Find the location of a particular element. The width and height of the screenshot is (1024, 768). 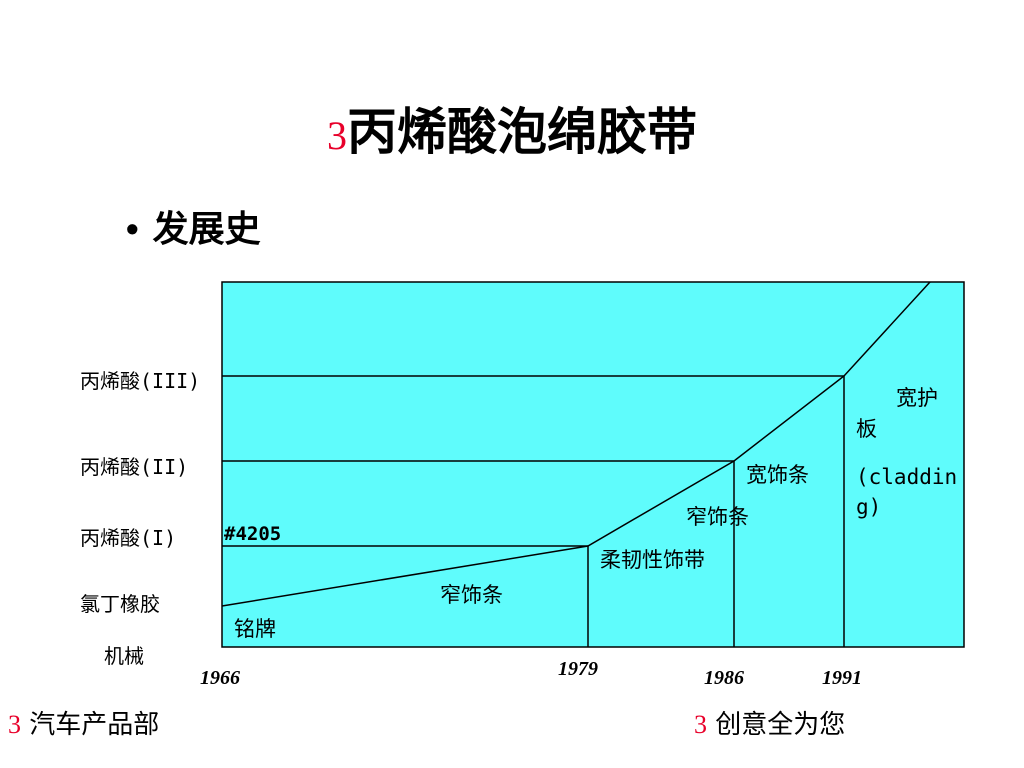

label-nameplate: 铭牌 is located at coordinates (255, 629).